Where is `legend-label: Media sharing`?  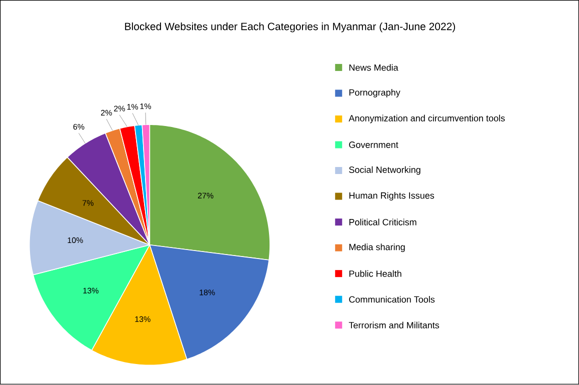 legend-label: Media sharing is located at coordinates (377, 248).